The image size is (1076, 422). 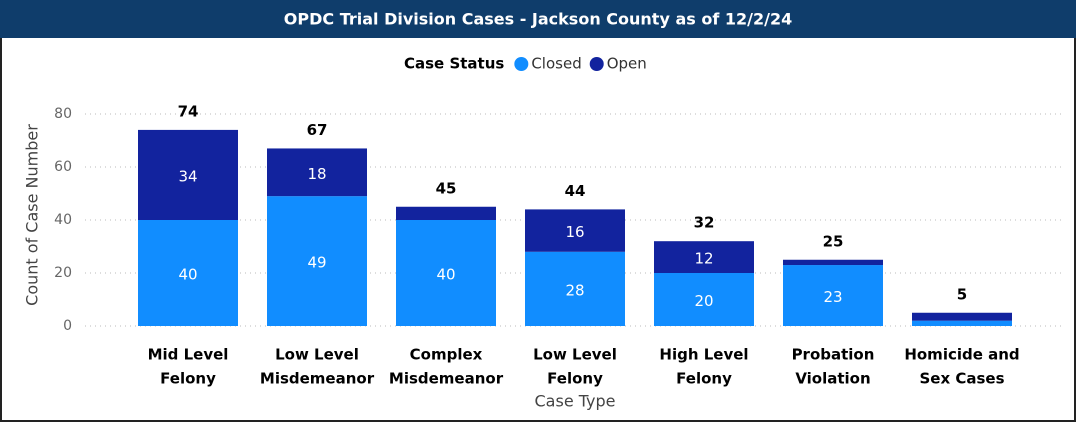 What do you see at coordinates (188, 111) in the screenshot?
I see `total-label: 74` at bounding box center [188, 111].